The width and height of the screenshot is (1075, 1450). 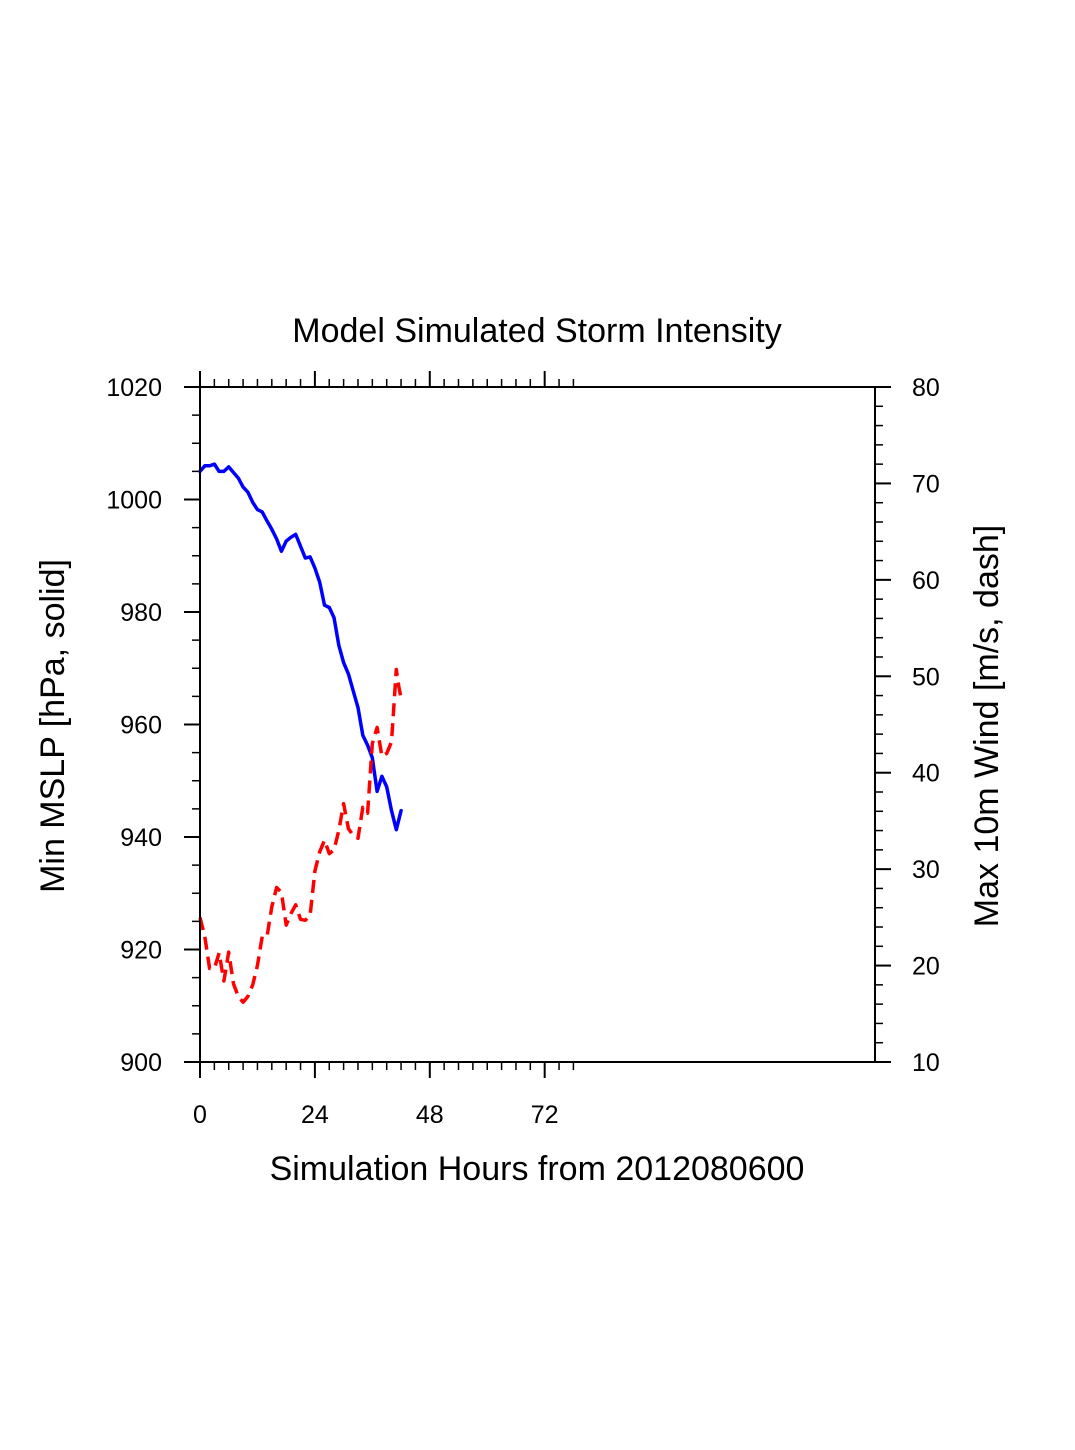 What do you see at coordinates (141, 1063) in the screenshot?
I see `y-left-tick-label: 900` at bounding box center [141, 1063].